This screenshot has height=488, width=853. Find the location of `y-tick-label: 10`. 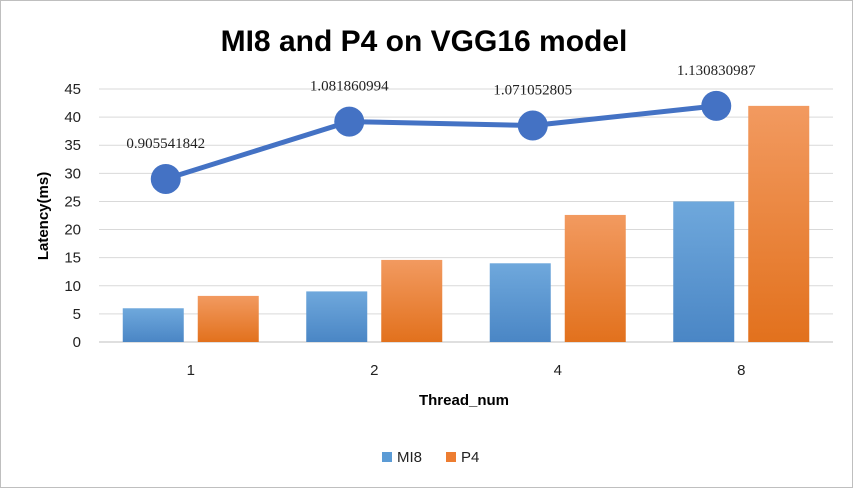

y-tick-label: 10 is located at coordinates (72, 286).